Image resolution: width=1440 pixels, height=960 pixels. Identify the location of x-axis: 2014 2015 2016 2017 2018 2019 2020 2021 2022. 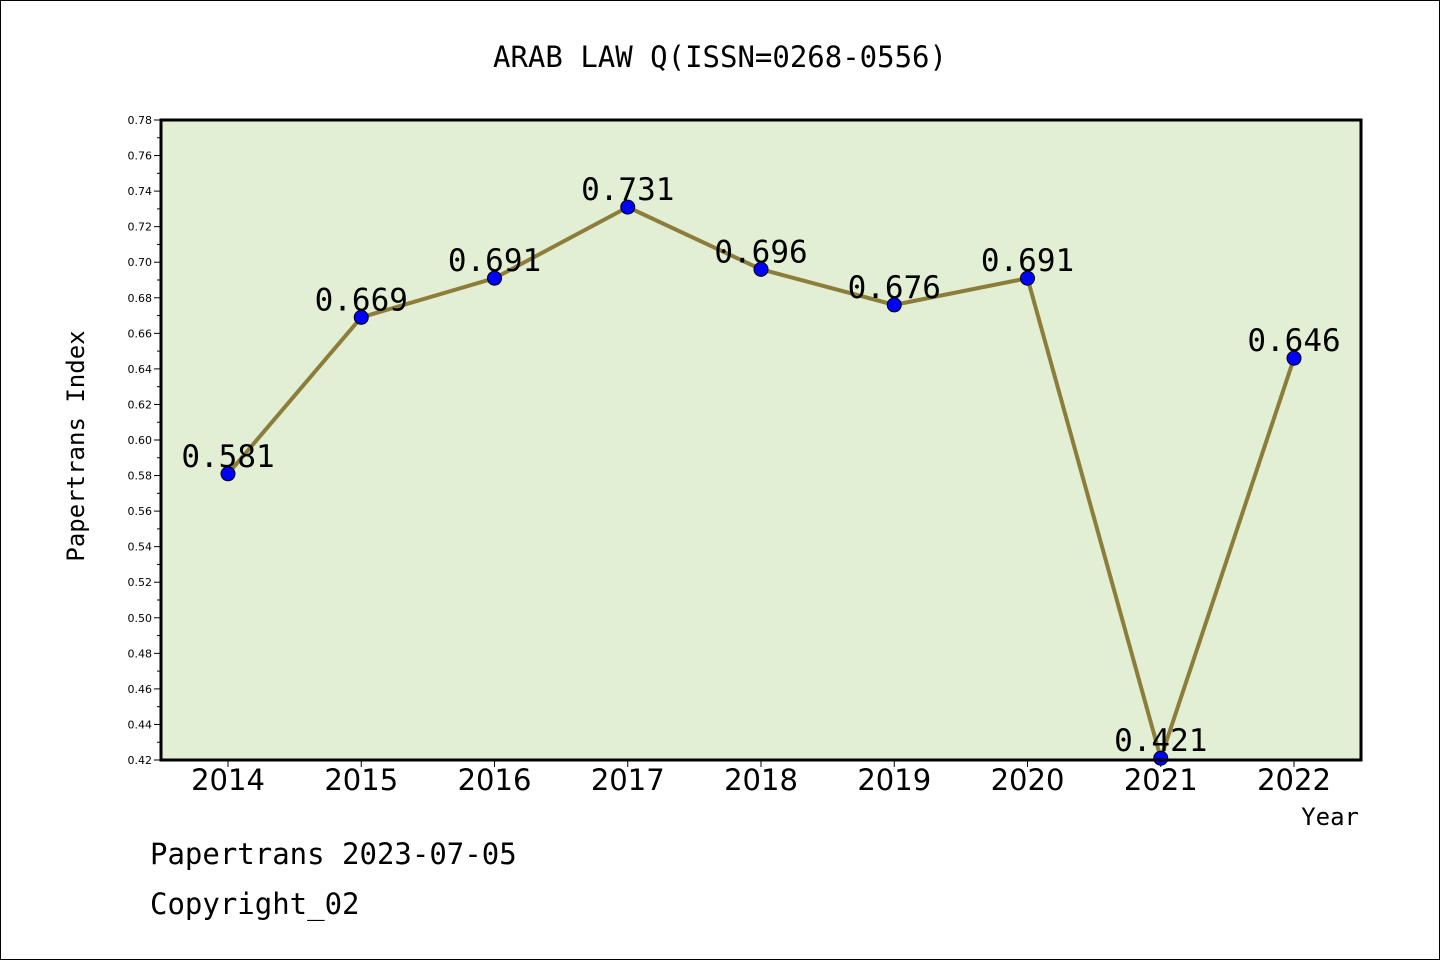
(761, 778).